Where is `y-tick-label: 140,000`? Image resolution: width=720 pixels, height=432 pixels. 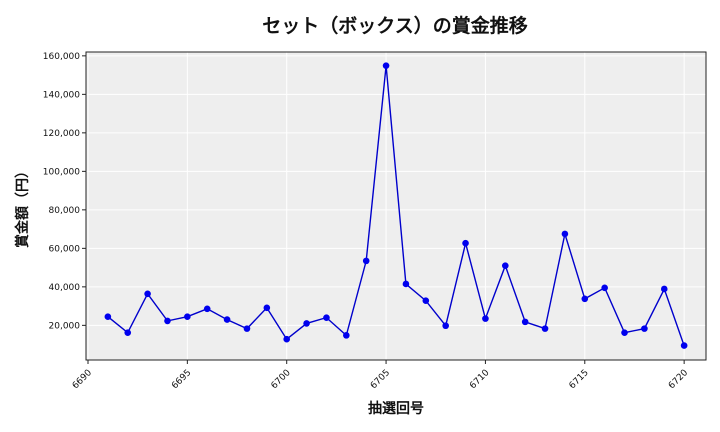 y-tick-label: 140,000 is located at coordinates (61, 95).